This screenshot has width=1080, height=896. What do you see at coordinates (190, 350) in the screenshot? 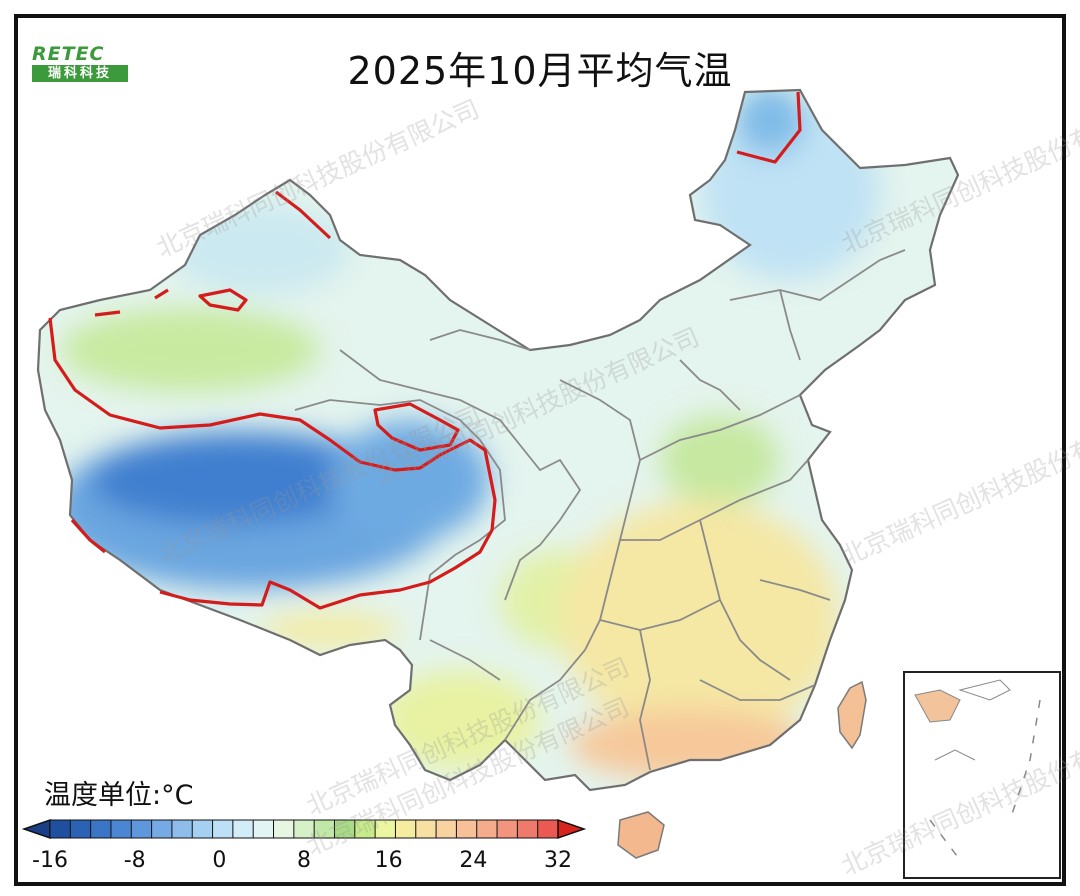
I see `tarim-basin-warm-zone` at bounding box center [190, 350].